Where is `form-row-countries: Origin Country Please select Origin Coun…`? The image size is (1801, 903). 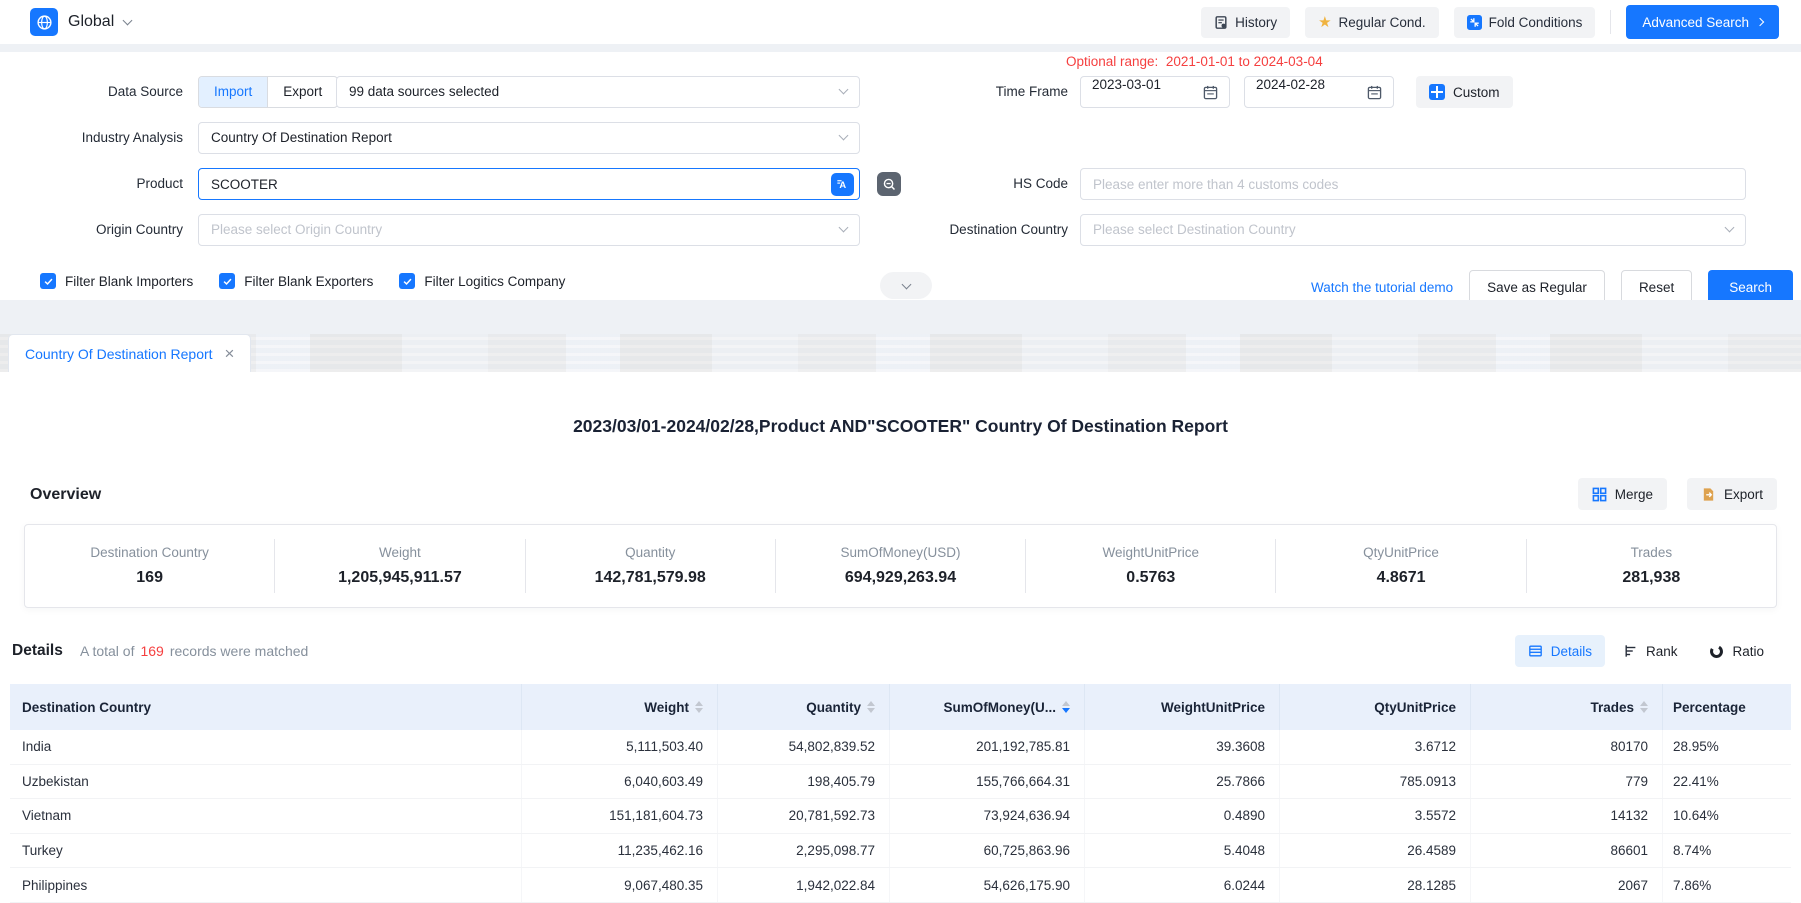
form-row-countries: Origin Country Please select Origin Coun… is located at coordinates (900, 231).